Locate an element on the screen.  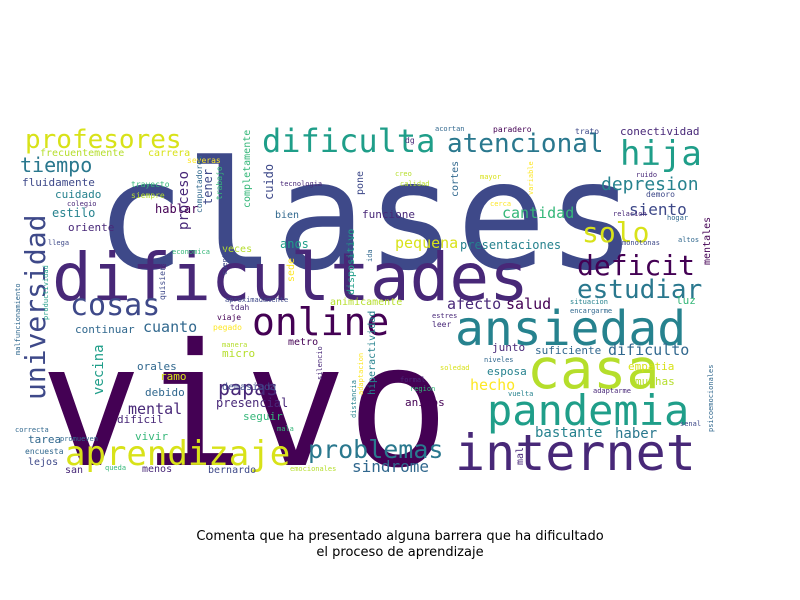
word-seguir: seguir is located at coordinates (263, 416).